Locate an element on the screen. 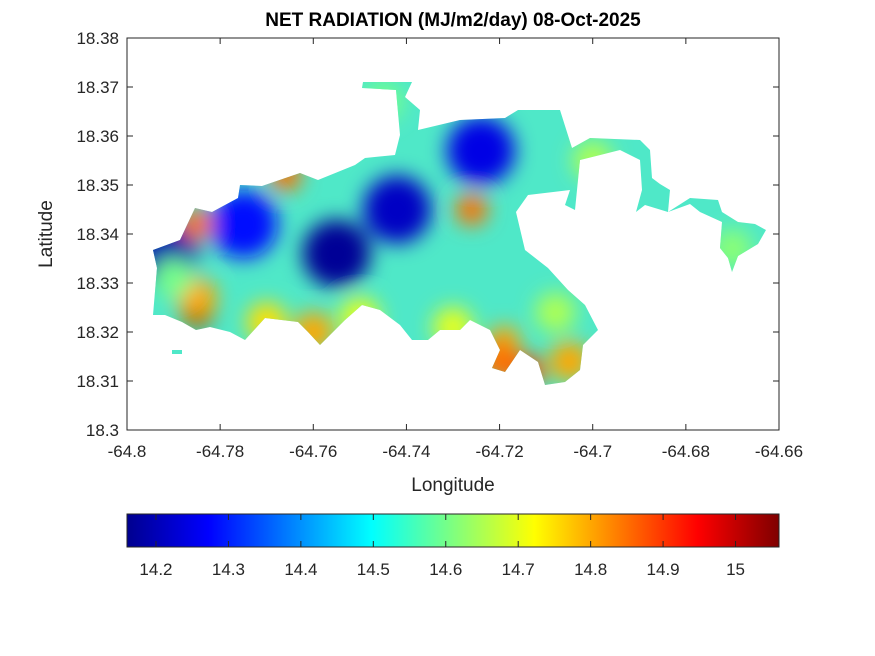 Image resolution: width=875 pixels, height=656 pixels. x-tick-label: -64.7 is located at coordinates (592, 451).